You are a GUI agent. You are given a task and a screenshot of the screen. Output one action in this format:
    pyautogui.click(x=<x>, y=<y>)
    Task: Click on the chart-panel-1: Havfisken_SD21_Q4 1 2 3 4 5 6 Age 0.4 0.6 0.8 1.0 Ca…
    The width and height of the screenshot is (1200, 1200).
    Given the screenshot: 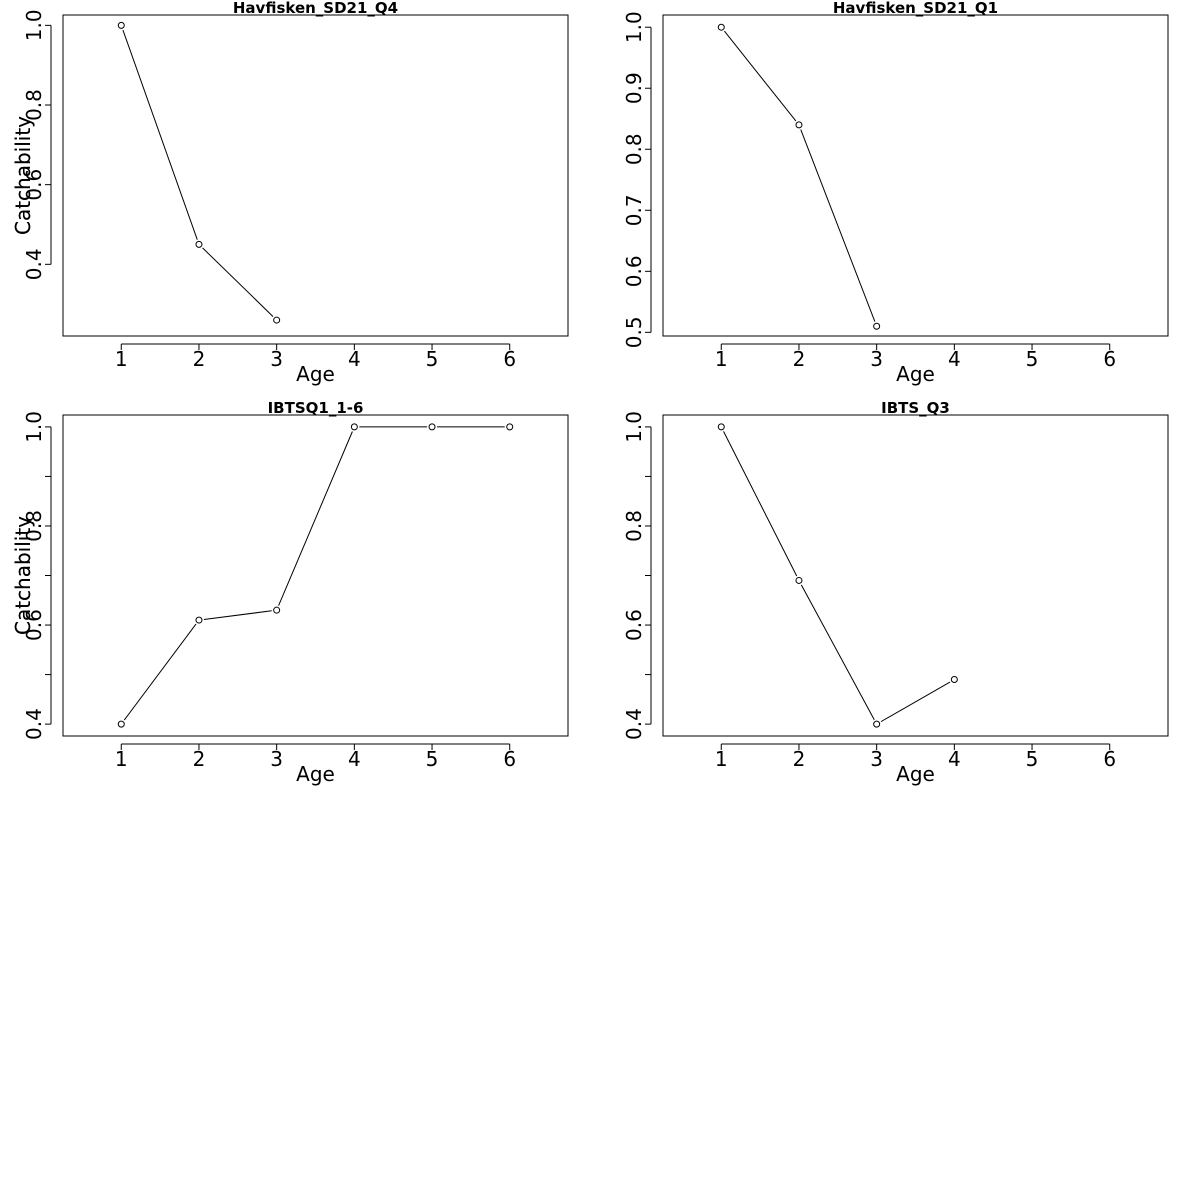 What is the action you would take?
    pyautogui.click(x=290, y=193)
    